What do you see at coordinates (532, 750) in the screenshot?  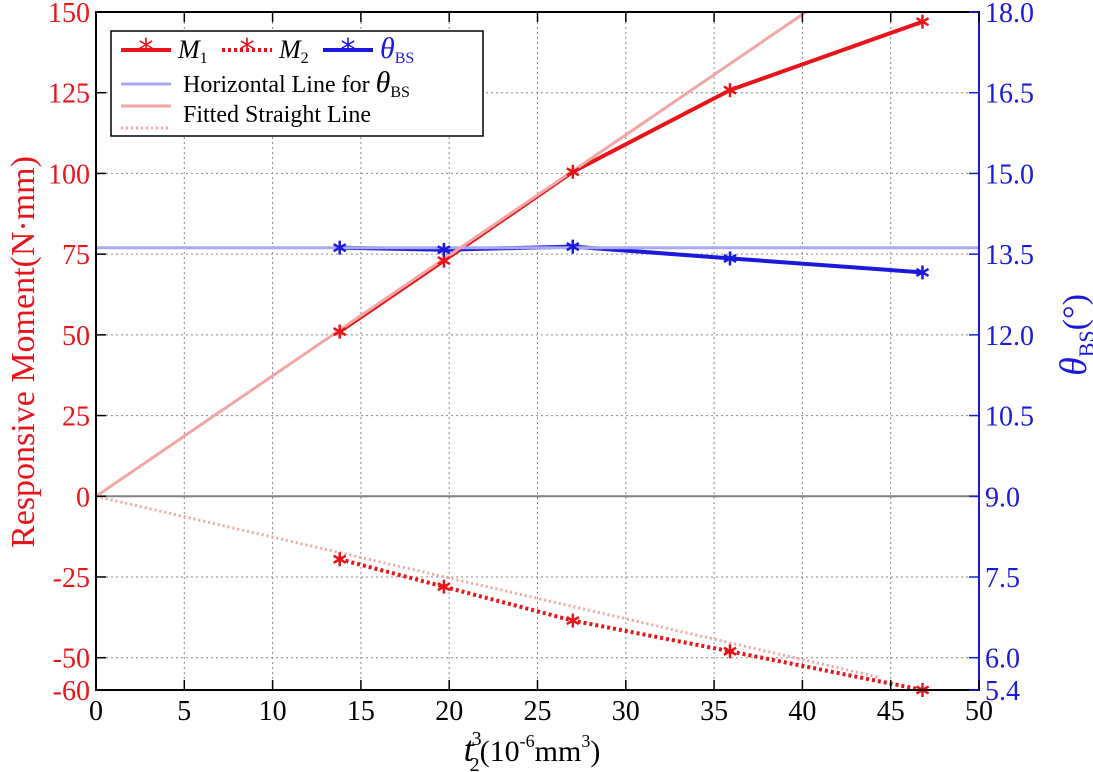 I see `x-axis-title: t3 2(10-6mm3)` at bounding box center [532, 750].